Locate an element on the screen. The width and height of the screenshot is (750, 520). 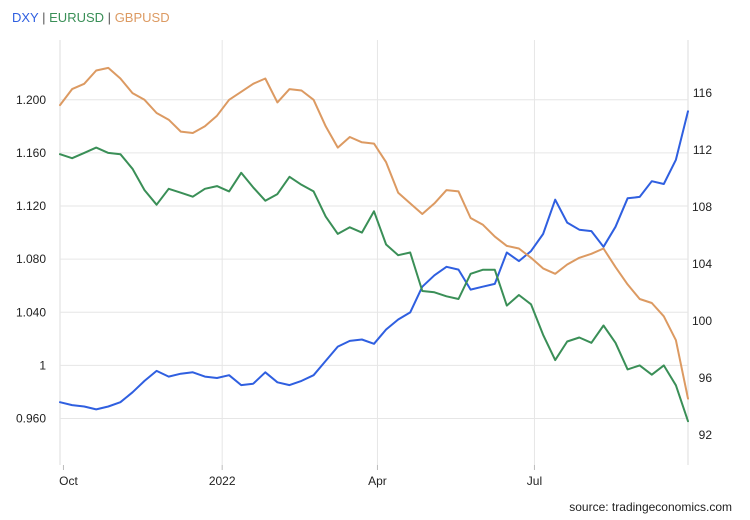
y-left-tick-label: 1.160 is located at coordinates (31, 153).